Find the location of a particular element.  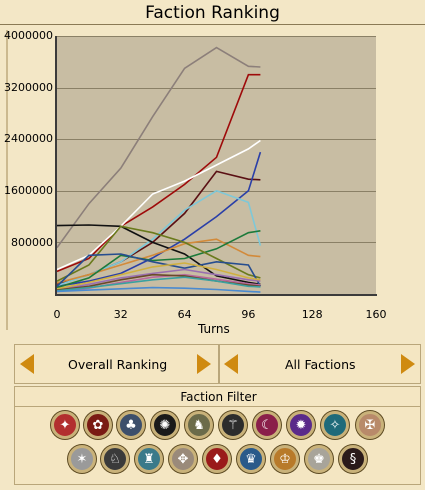

ranking-selector-bar is located at coordinates (217, 364).